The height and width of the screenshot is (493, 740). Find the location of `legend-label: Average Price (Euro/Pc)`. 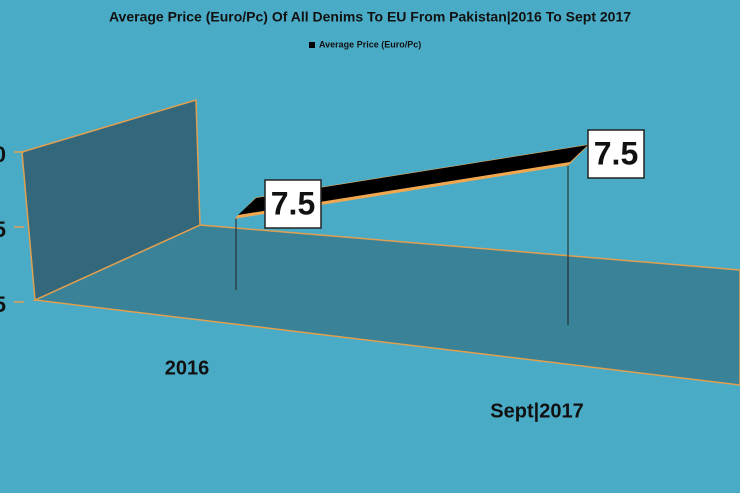

legend-label: Average Price (Euro/Pc) is located at coordinates (370, 44).